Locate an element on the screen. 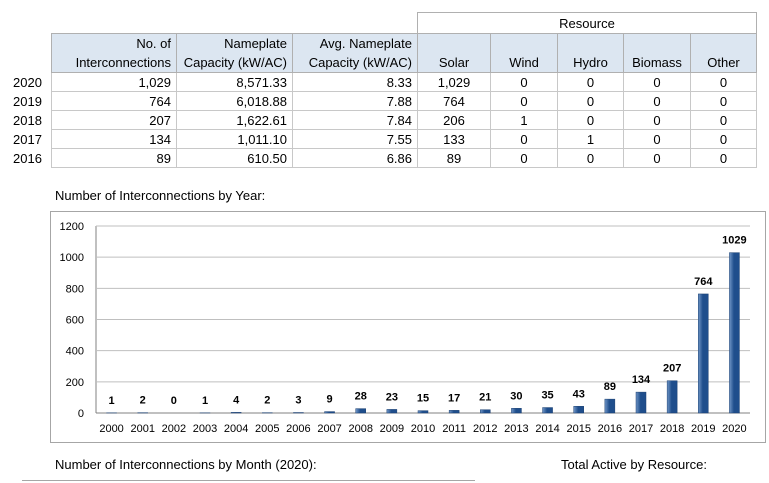 This screenshot has width=769, height=483. row-year: 2016 is located at coordinates (27, 158).